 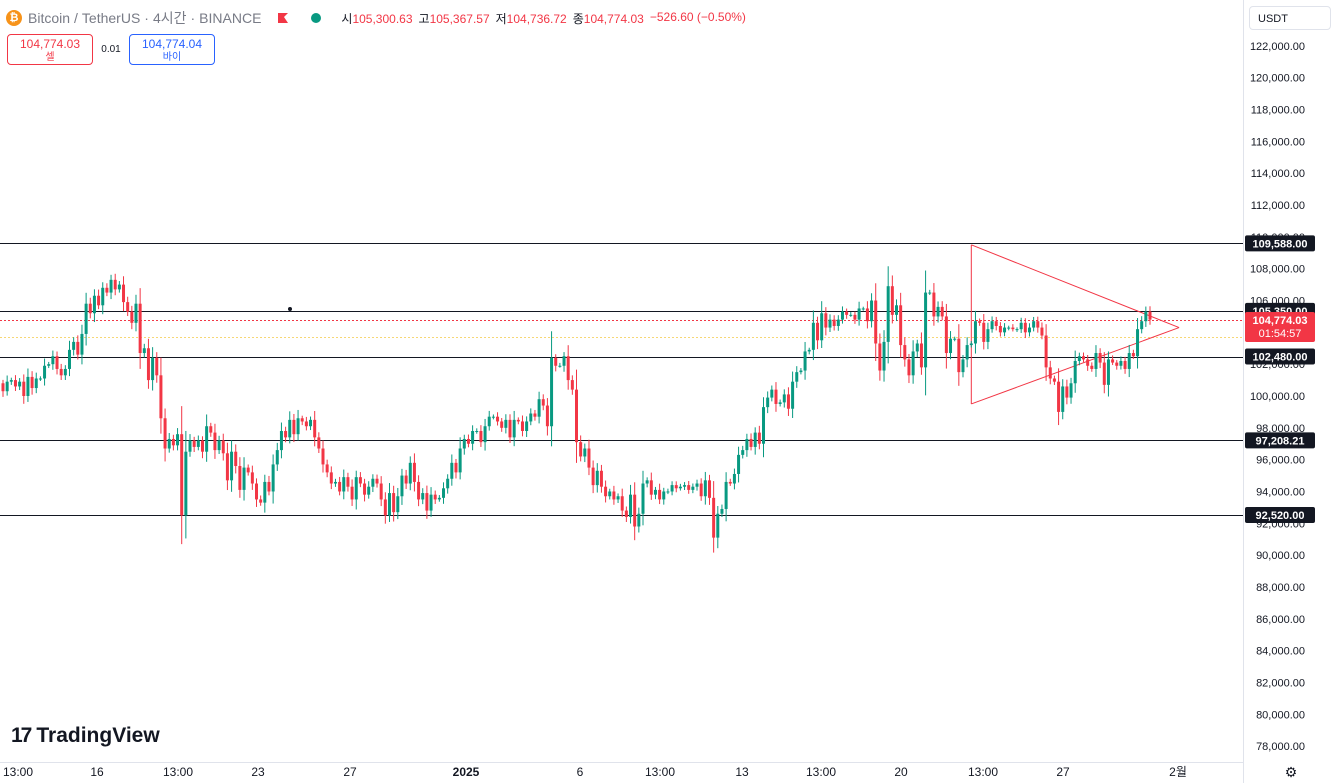 I want to click on price-tick-label: 122,000.00, so click(x=1277, y=47).